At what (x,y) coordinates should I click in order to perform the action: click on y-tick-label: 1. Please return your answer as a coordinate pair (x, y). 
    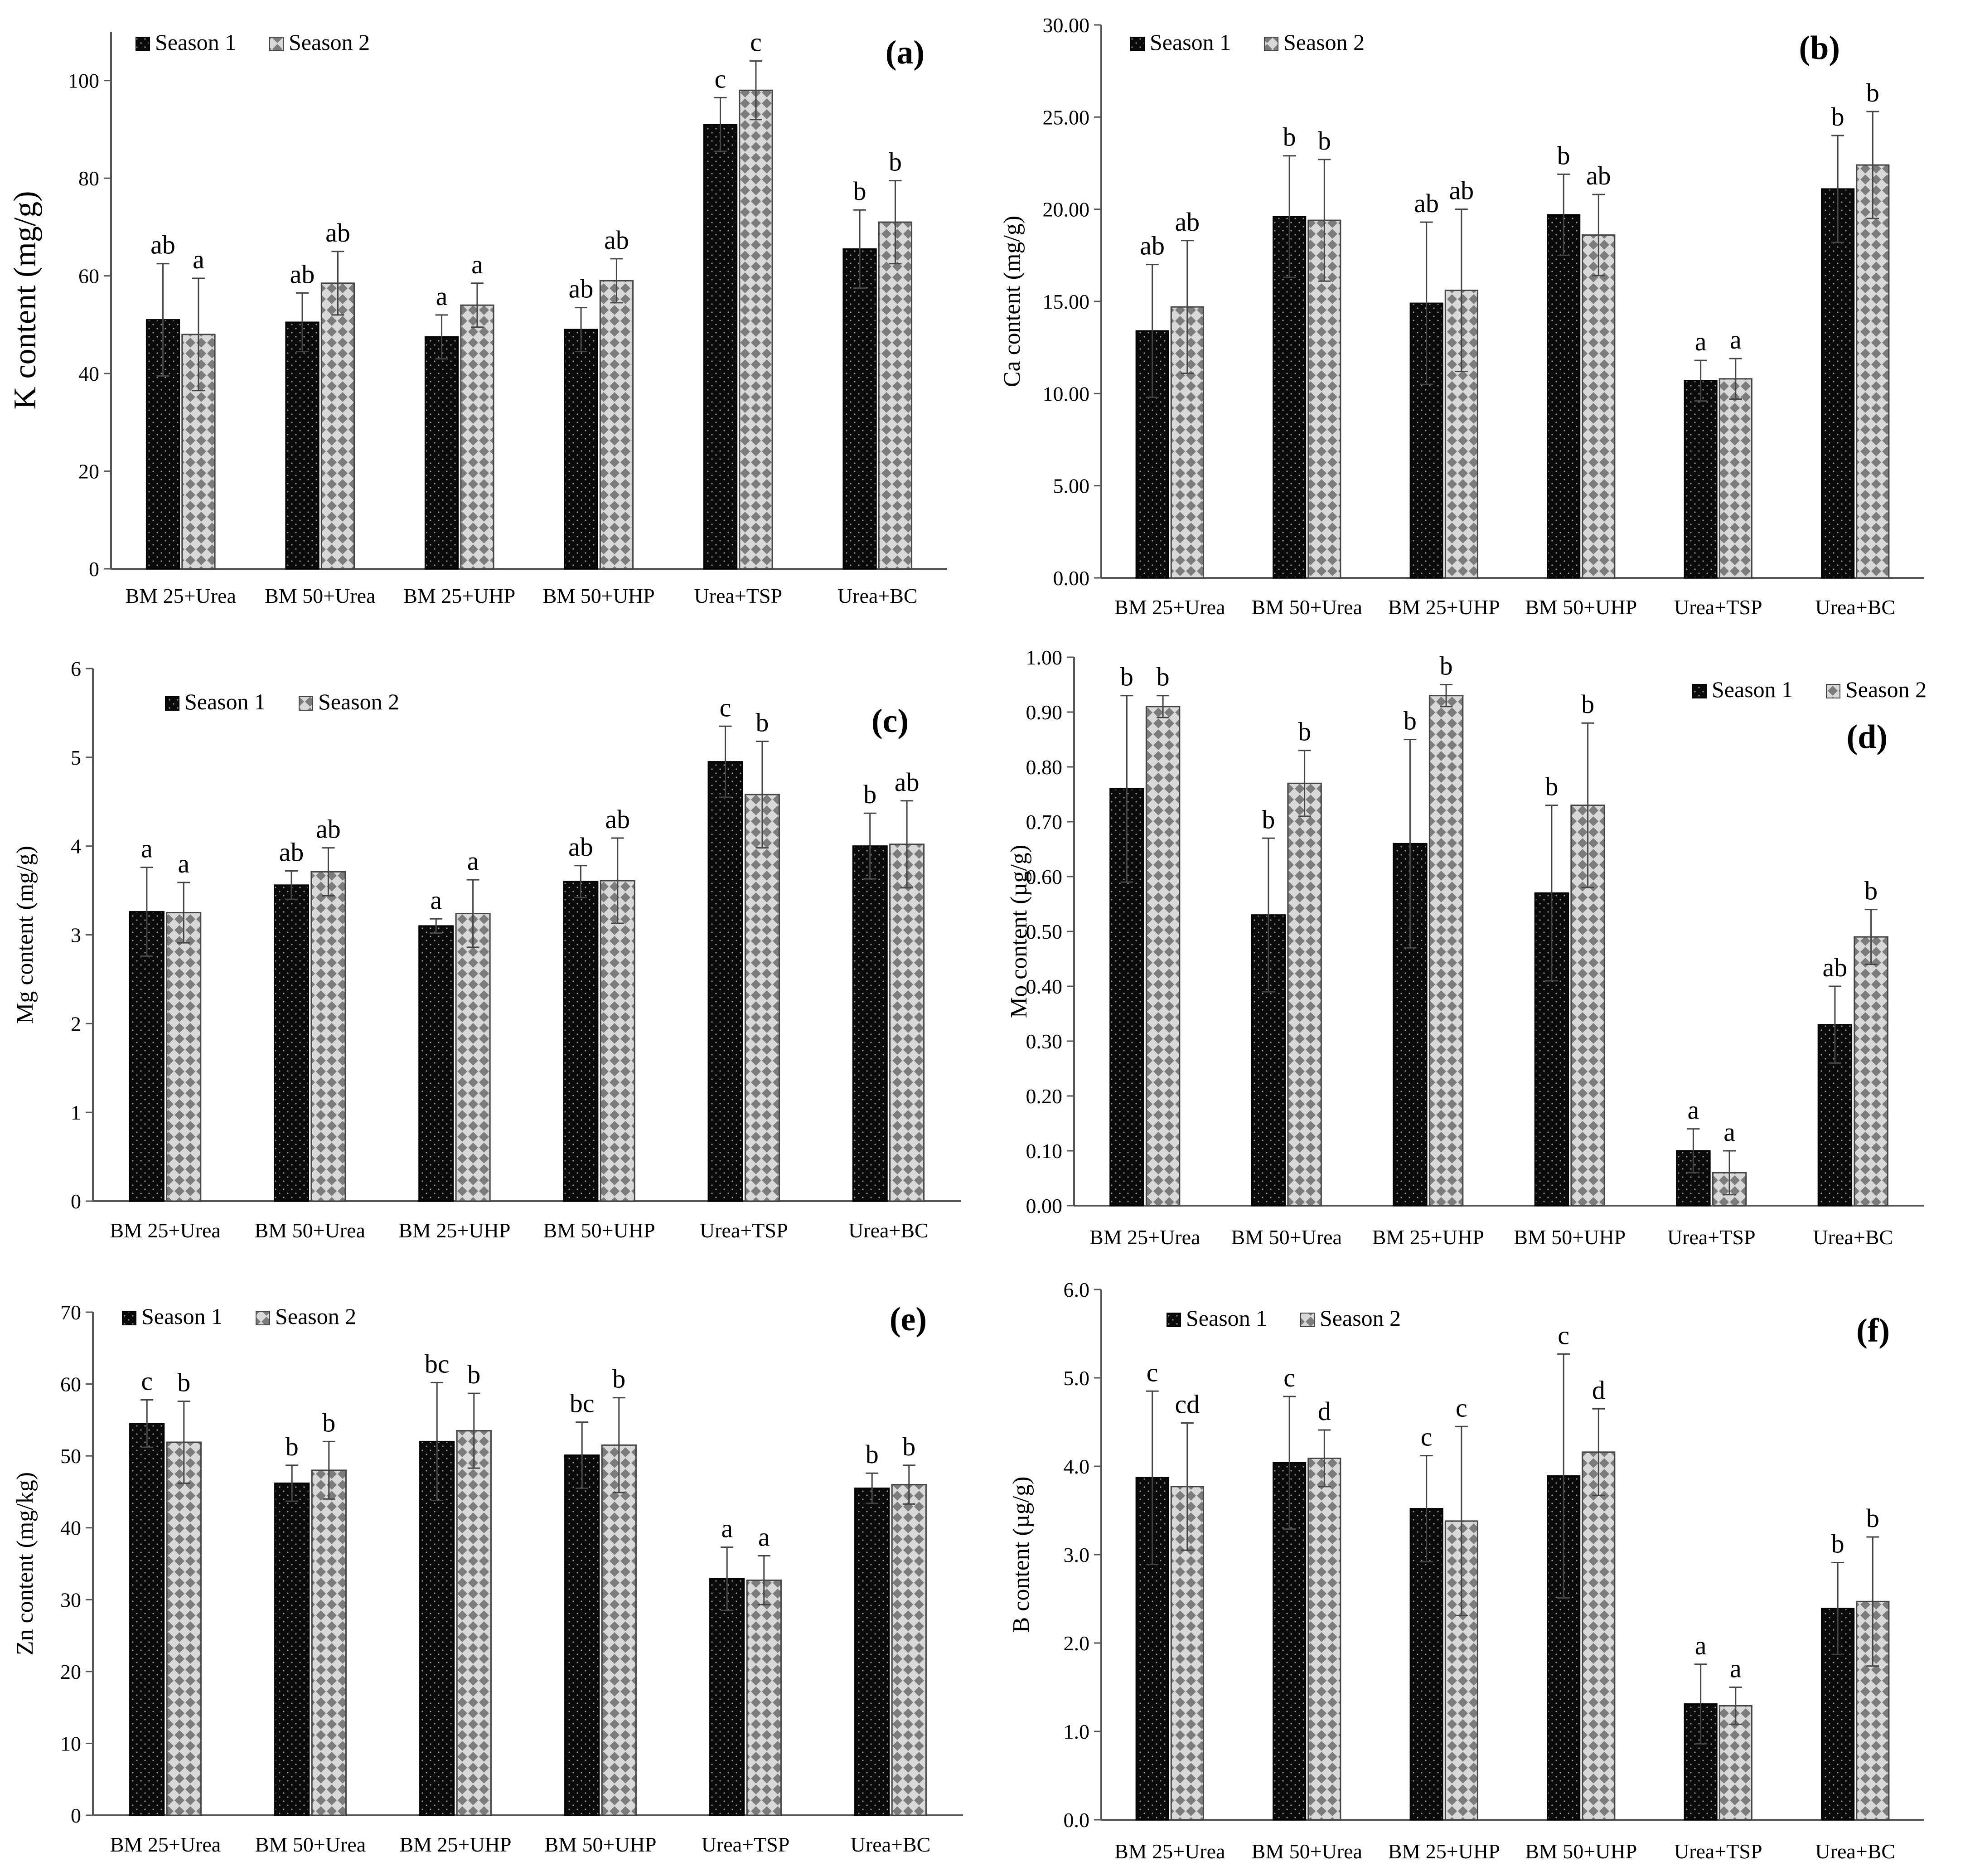
    Looking at the image, I should click on (76, 1112).